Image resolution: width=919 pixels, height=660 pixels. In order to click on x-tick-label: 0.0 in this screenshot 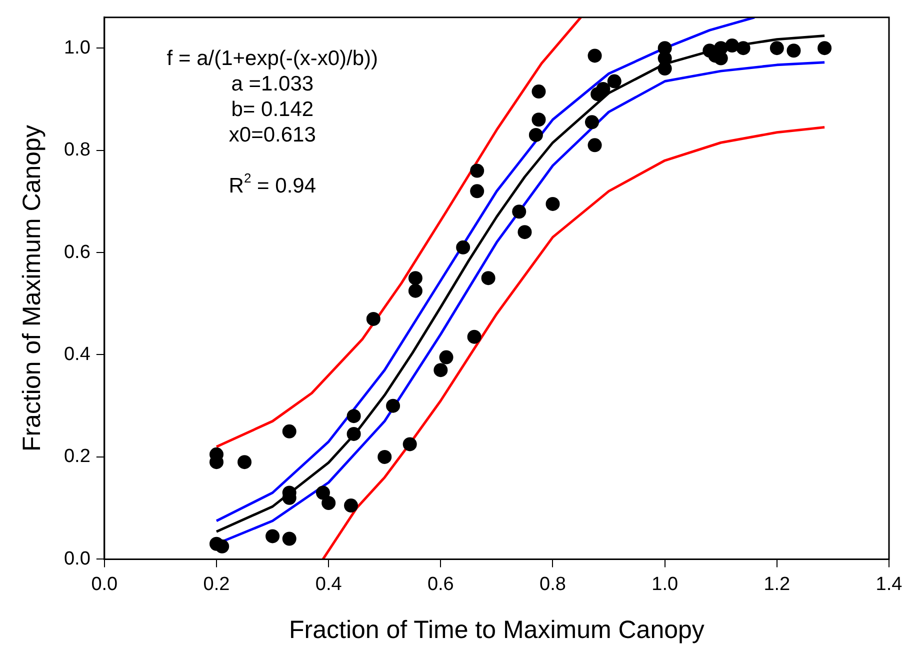, I will do `click(104, 584)`.